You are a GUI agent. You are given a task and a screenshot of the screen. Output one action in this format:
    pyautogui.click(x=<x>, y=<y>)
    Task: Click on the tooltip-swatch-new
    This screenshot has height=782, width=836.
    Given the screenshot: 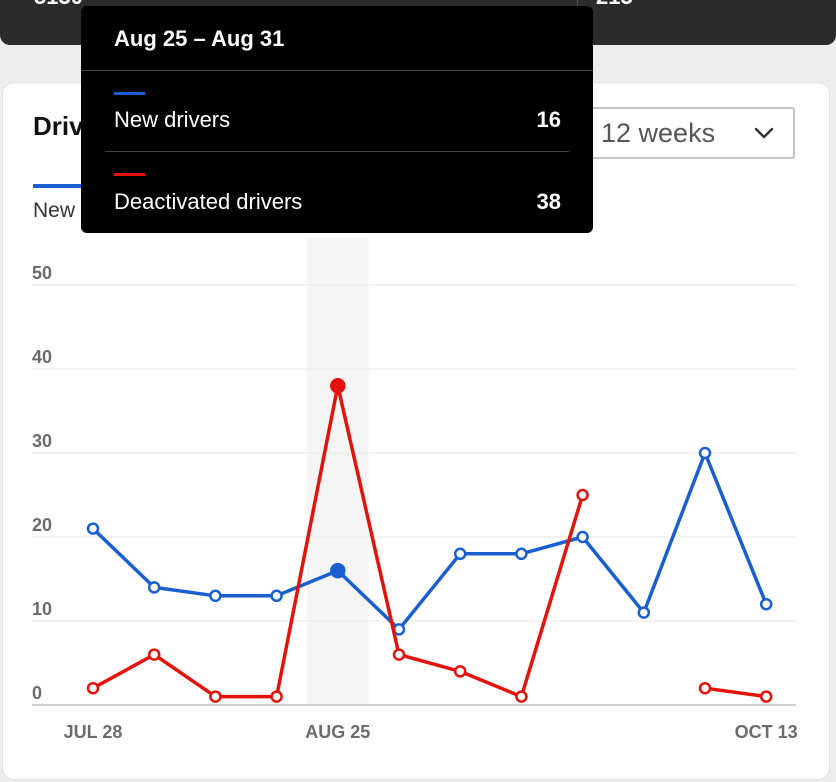 What is the action you would take?
    pyautogui.click(x=129, y=93)
    